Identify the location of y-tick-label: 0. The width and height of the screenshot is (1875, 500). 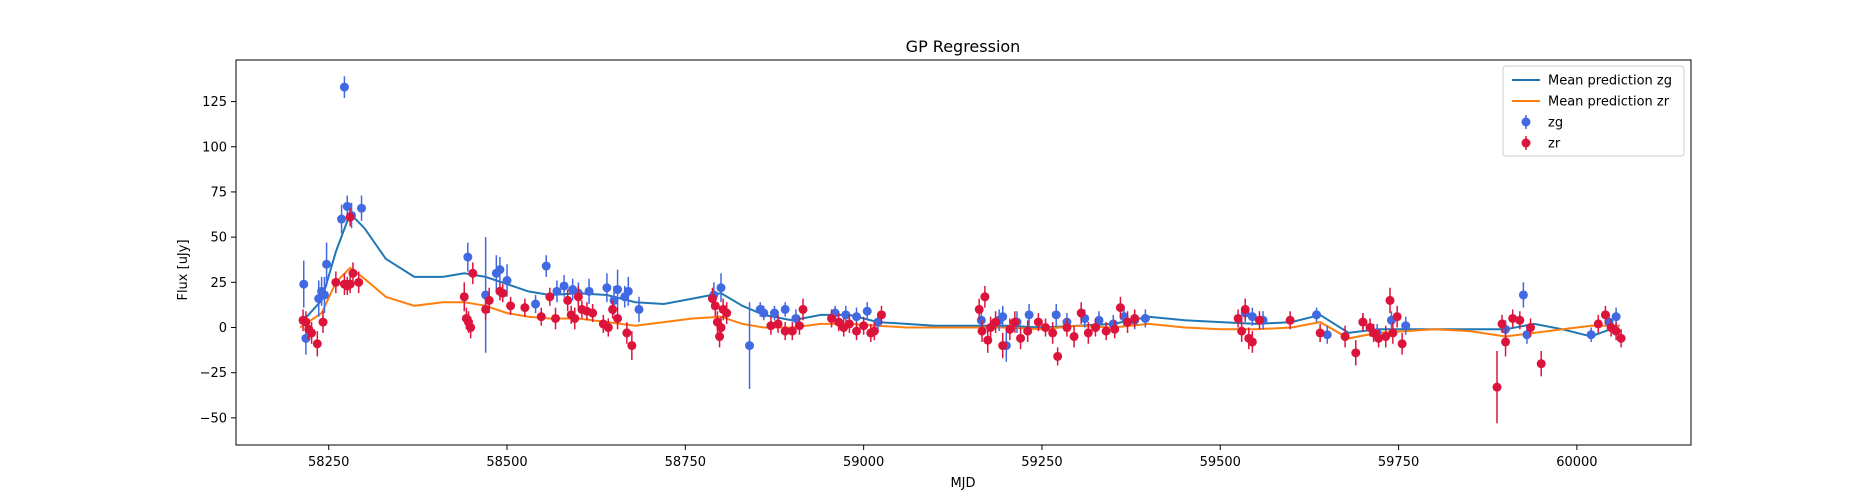
(223, 328).